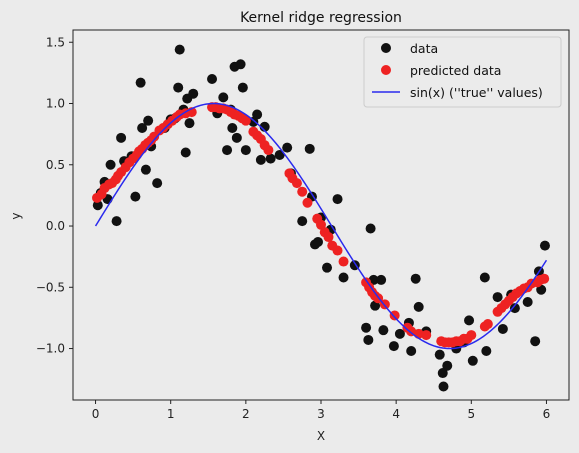 The image size is (579, 453). What do you see at coordinates (55, 165) in the screenshot?
I see `y-tick-label: 0.5` at bounding box center [55, 165].